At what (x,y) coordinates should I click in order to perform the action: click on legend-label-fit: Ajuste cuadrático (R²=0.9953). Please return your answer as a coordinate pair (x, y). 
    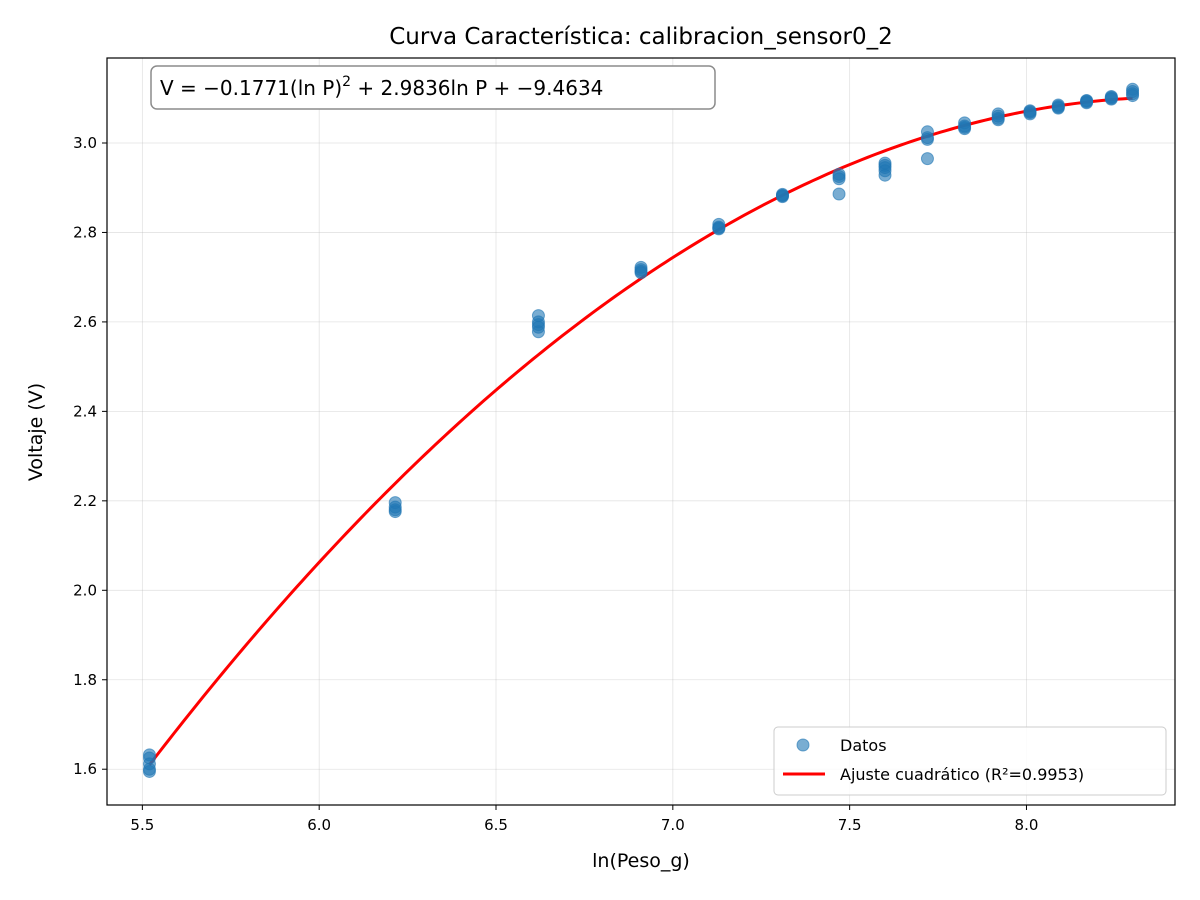
    Looking at the image, I should click on (962, 774).